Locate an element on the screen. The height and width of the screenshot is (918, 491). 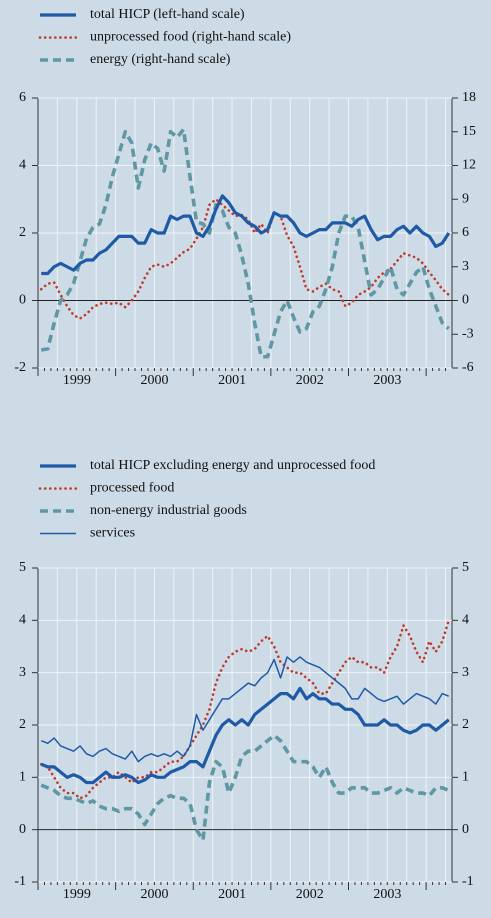
y2-tick-label: 9 is located at coordinates (465, 198).